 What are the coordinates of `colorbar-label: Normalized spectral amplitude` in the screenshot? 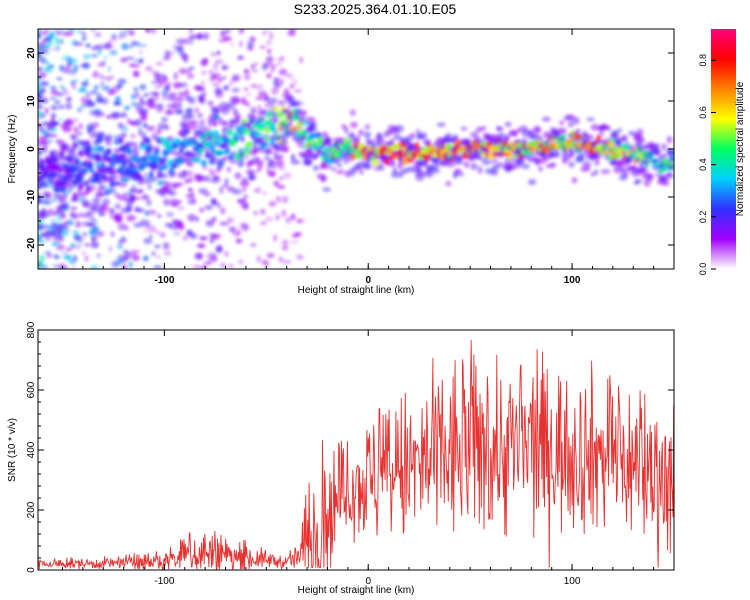 It's located at (740, 148).